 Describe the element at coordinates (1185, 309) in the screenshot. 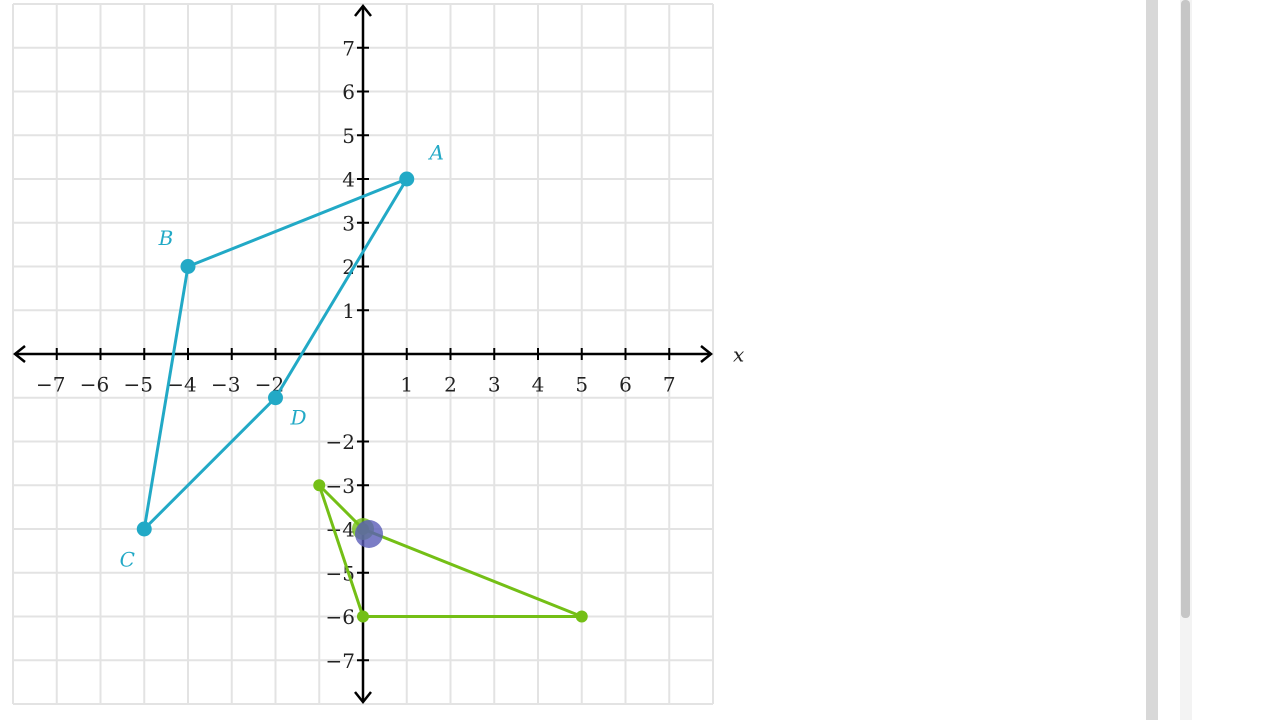

I see `scrollbar-thumb` at that location.